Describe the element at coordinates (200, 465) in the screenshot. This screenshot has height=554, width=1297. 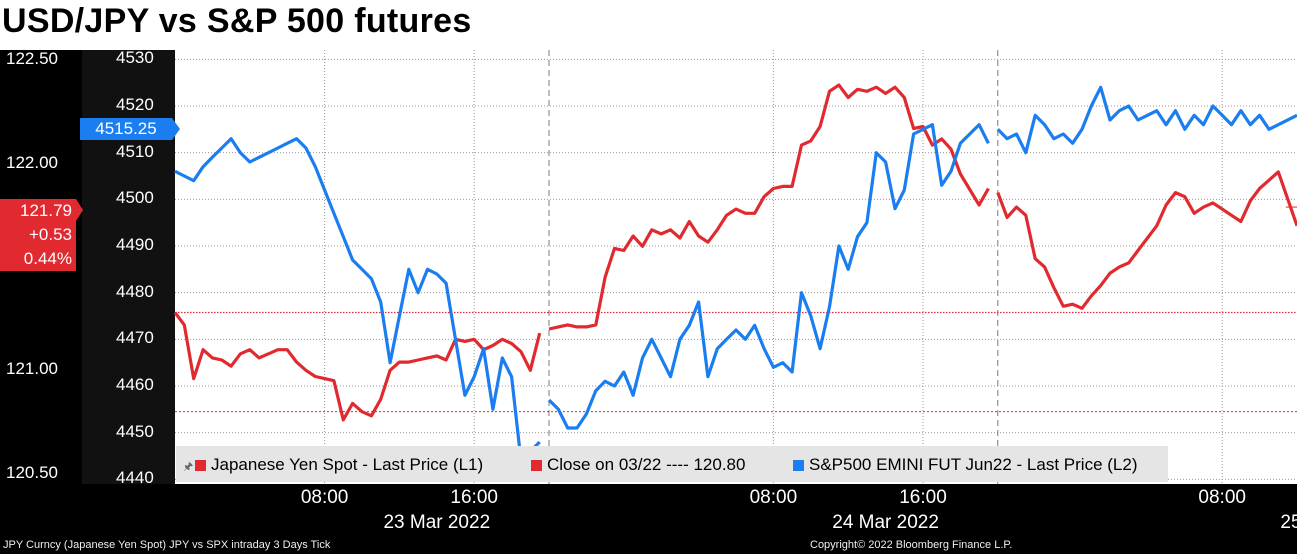
I see `legend-swatch-jpy` at that location.